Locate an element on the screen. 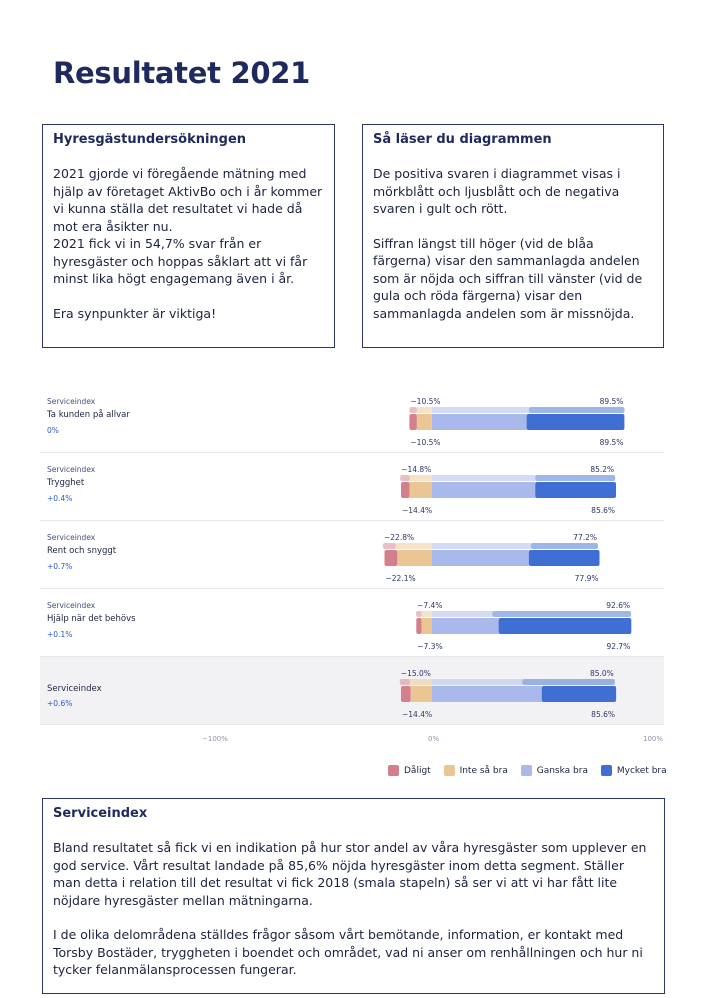  chart-row: Serviceindex Hjälp när det behövs +0.1% is located at coordinates (352, 623).